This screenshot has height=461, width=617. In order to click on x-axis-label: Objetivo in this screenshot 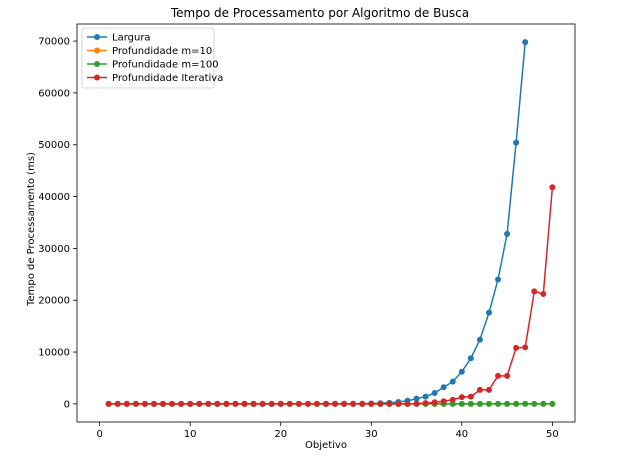, I will do `click(326, 445)`.